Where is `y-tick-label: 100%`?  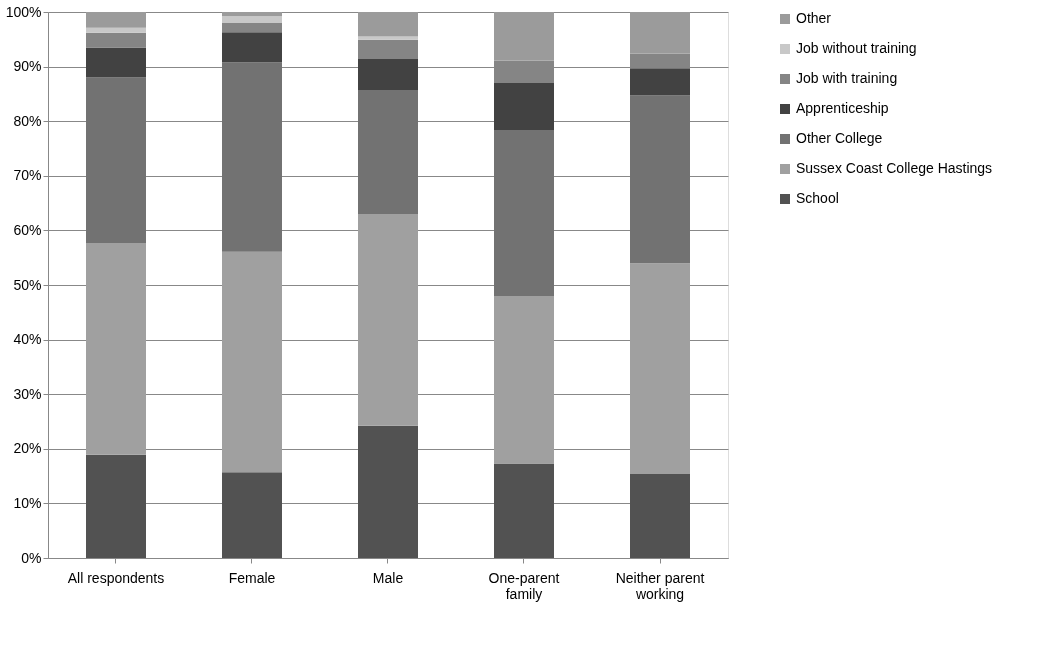
y-tick-label: 100% is located at coordinates (23, 11).